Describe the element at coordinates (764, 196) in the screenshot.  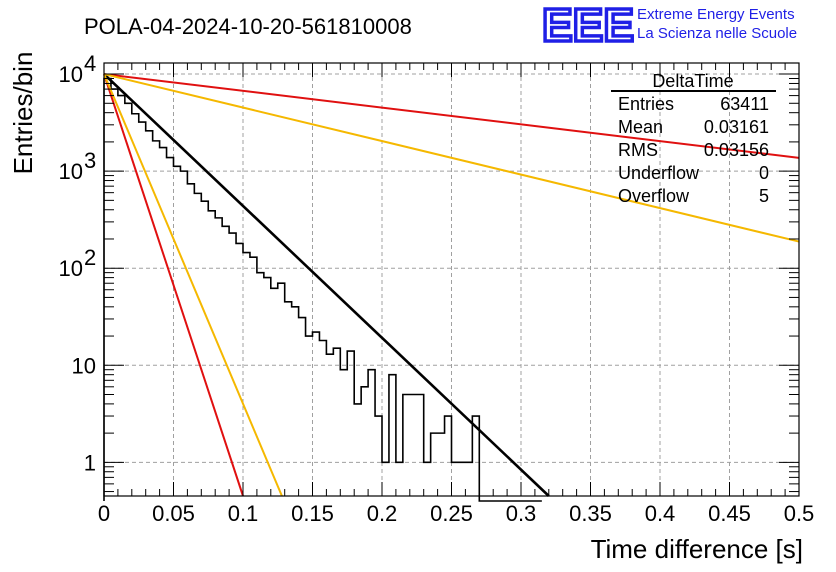
I see `stats-value: 5` at that location.